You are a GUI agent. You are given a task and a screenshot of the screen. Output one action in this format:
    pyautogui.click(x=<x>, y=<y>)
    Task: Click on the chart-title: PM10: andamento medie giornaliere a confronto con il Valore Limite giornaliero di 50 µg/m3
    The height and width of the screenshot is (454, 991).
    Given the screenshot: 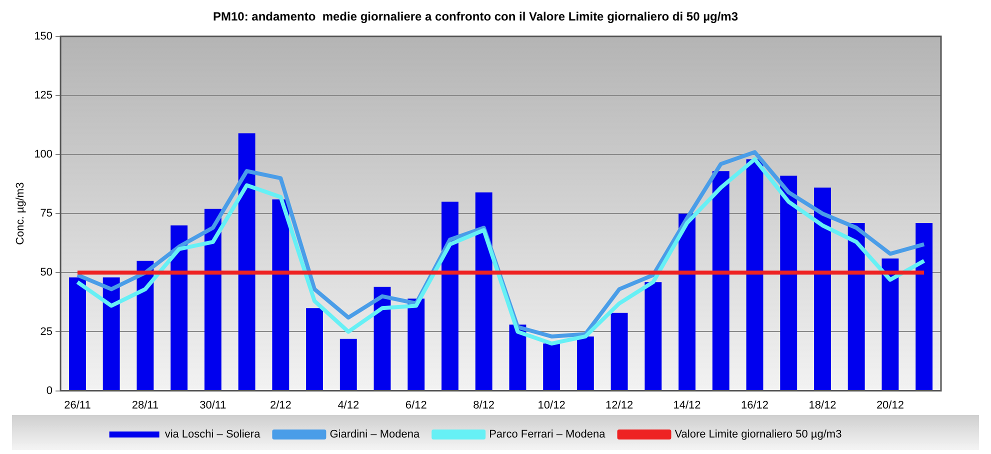 What is the action you would take?
    pyautogui.click(x=475, y=17)
    